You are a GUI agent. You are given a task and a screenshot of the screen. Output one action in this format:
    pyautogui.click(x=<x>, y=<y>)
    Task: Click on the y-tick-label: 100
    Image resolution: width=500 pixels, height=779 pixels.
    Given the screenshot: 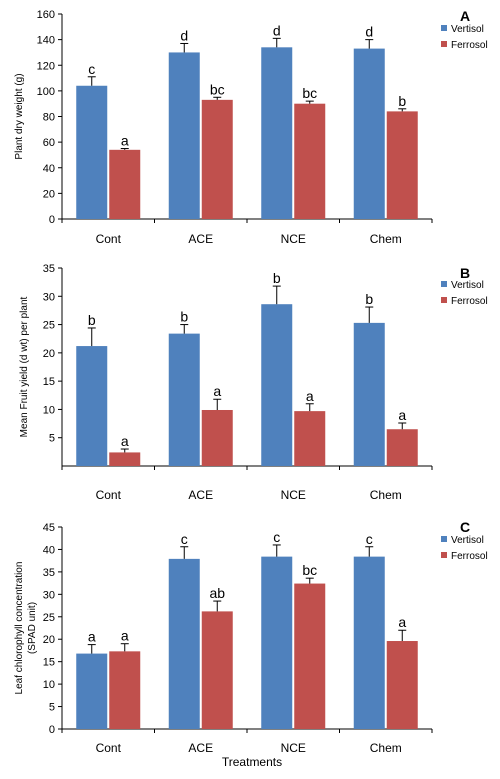 What is the action you would take?
    pyautogui.click(x=46, y=92)
    